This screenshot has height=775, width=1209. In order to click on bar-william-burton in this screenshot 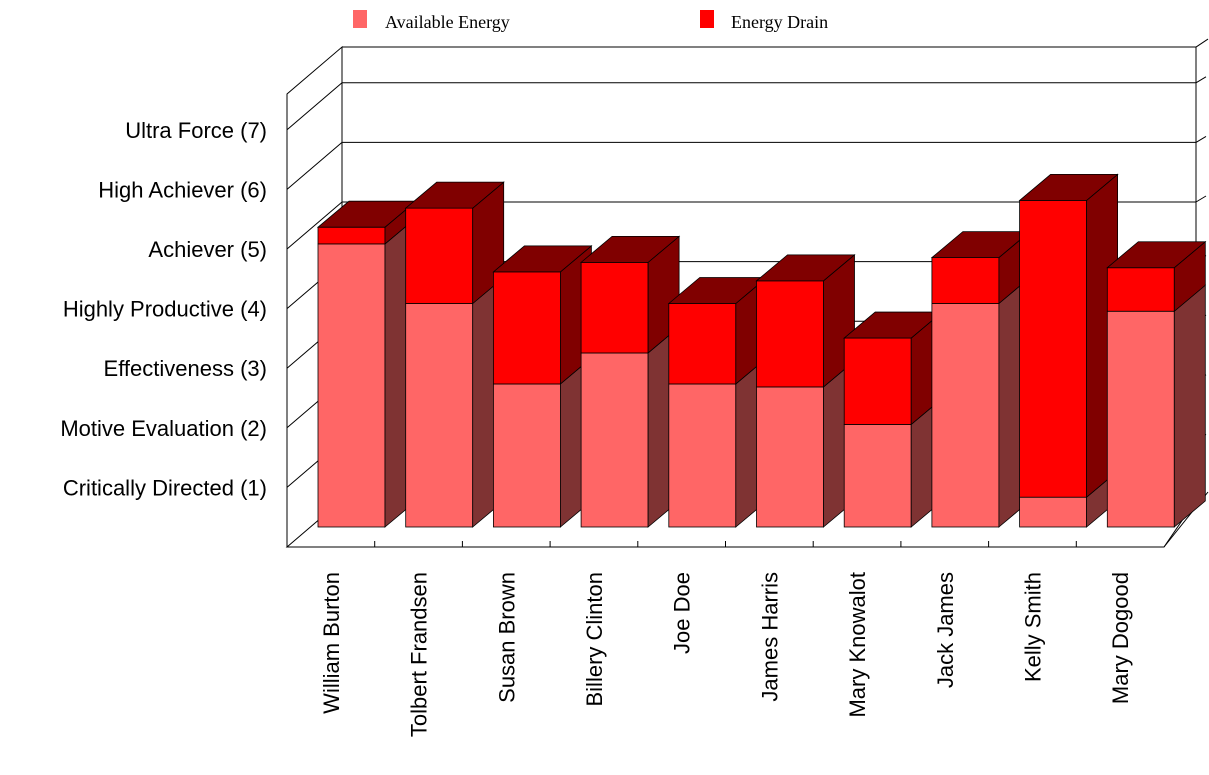, I will do `click(367, 364)`.